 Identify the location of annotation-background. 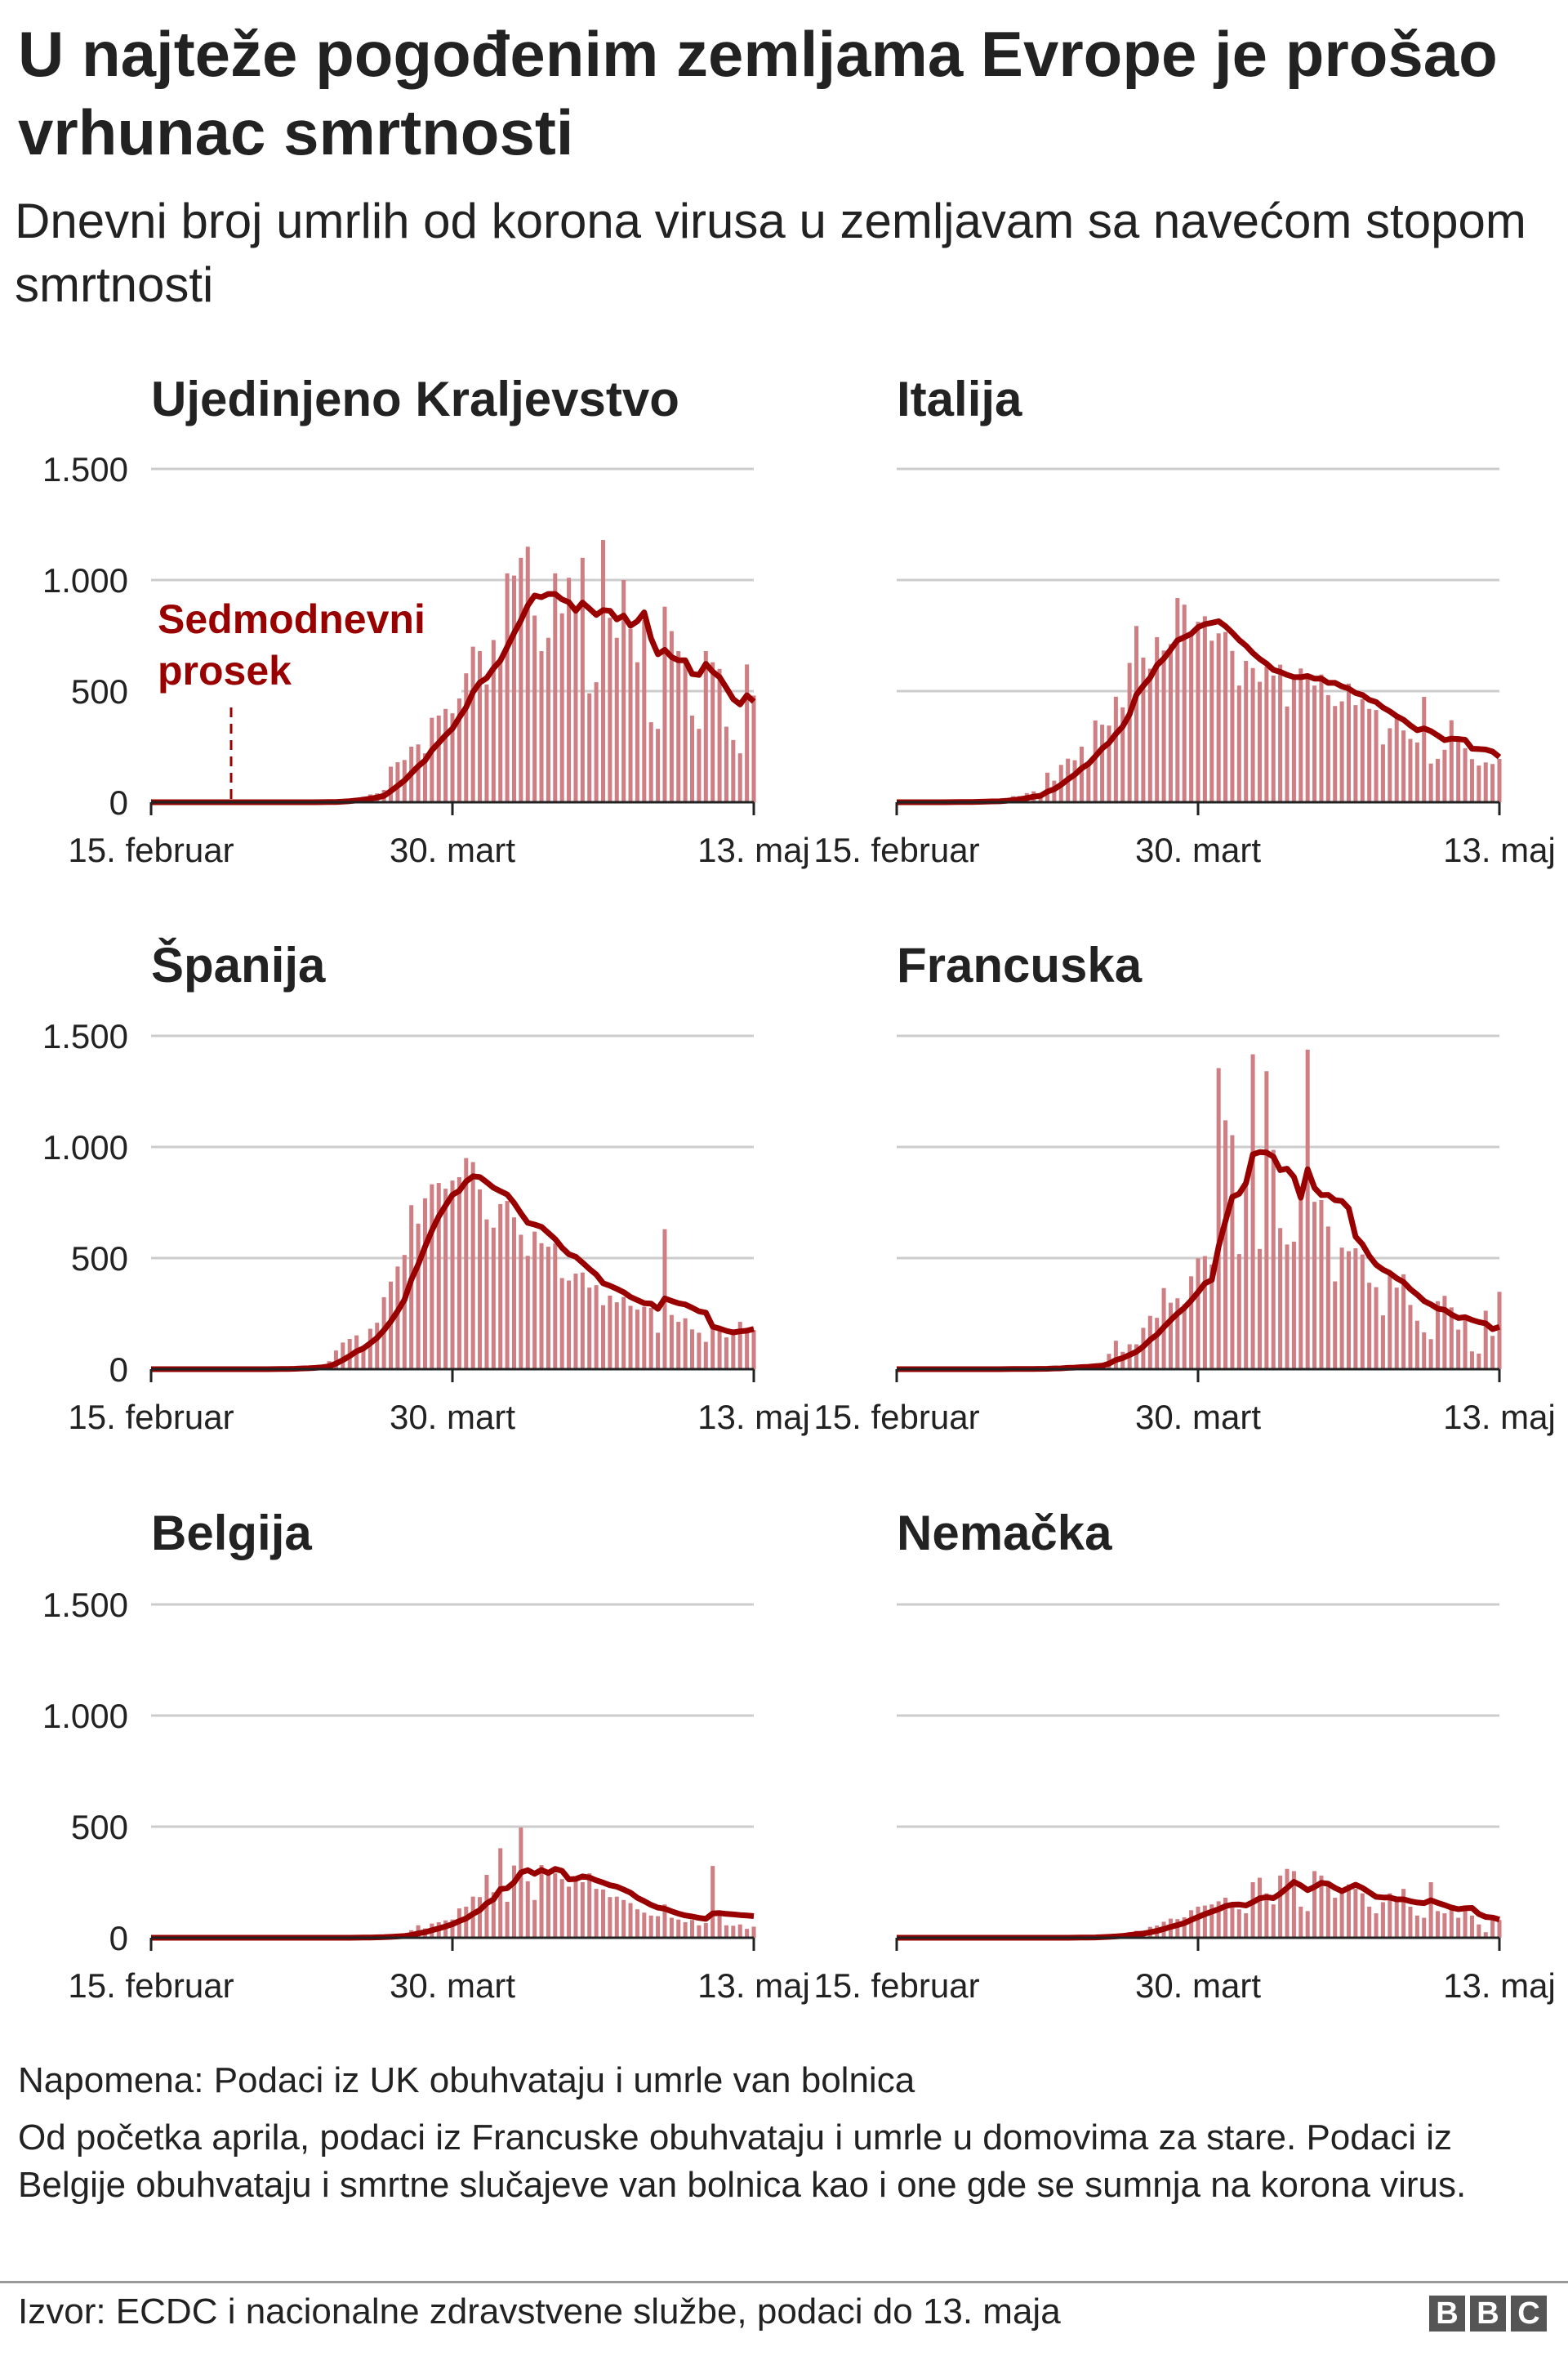
(306, 643).